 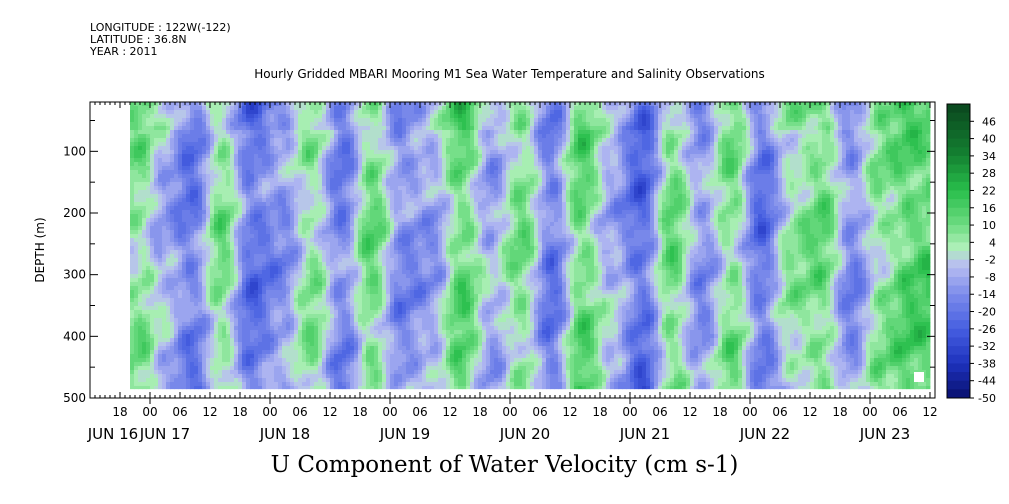 I want to click on x-date-label: JUN 17, so click(x=164, y=434).